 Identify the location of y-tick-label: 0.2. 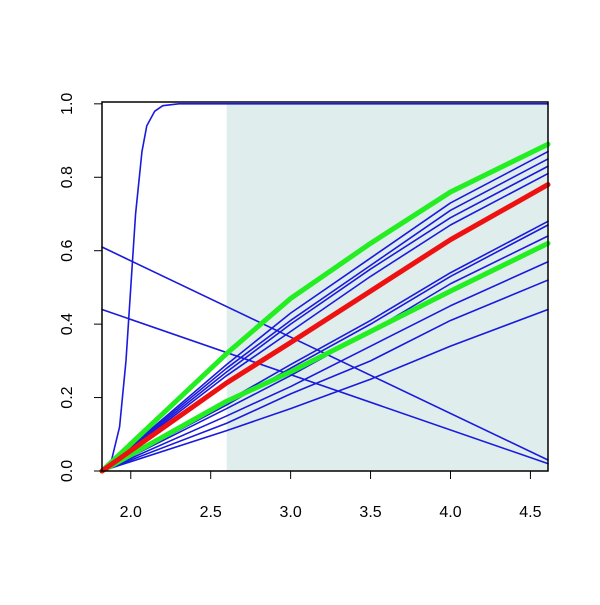
(67, 397).